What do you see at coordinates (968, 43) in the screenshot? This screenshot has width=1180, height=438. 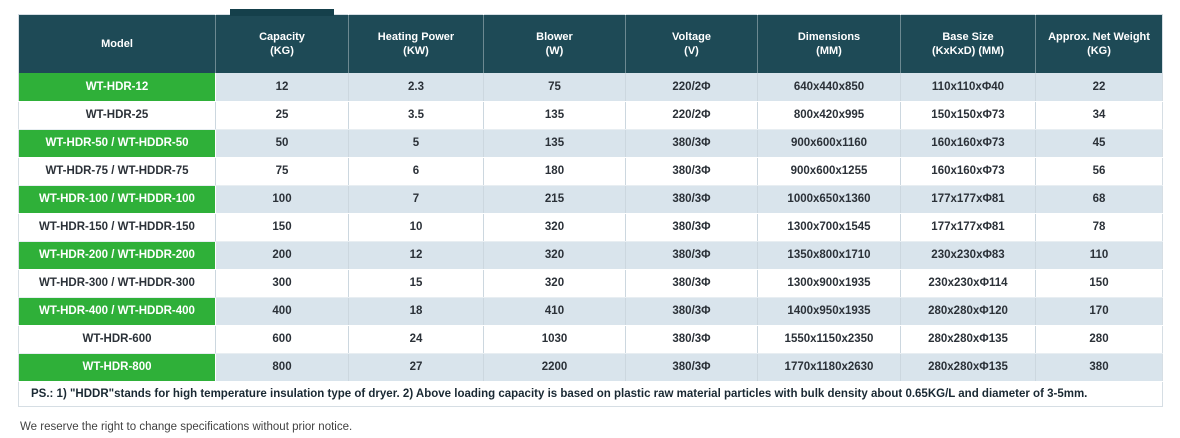 I see `column-header-base-size: Base Size (KxKxD) (MM)` at bounding box center [968, 43].